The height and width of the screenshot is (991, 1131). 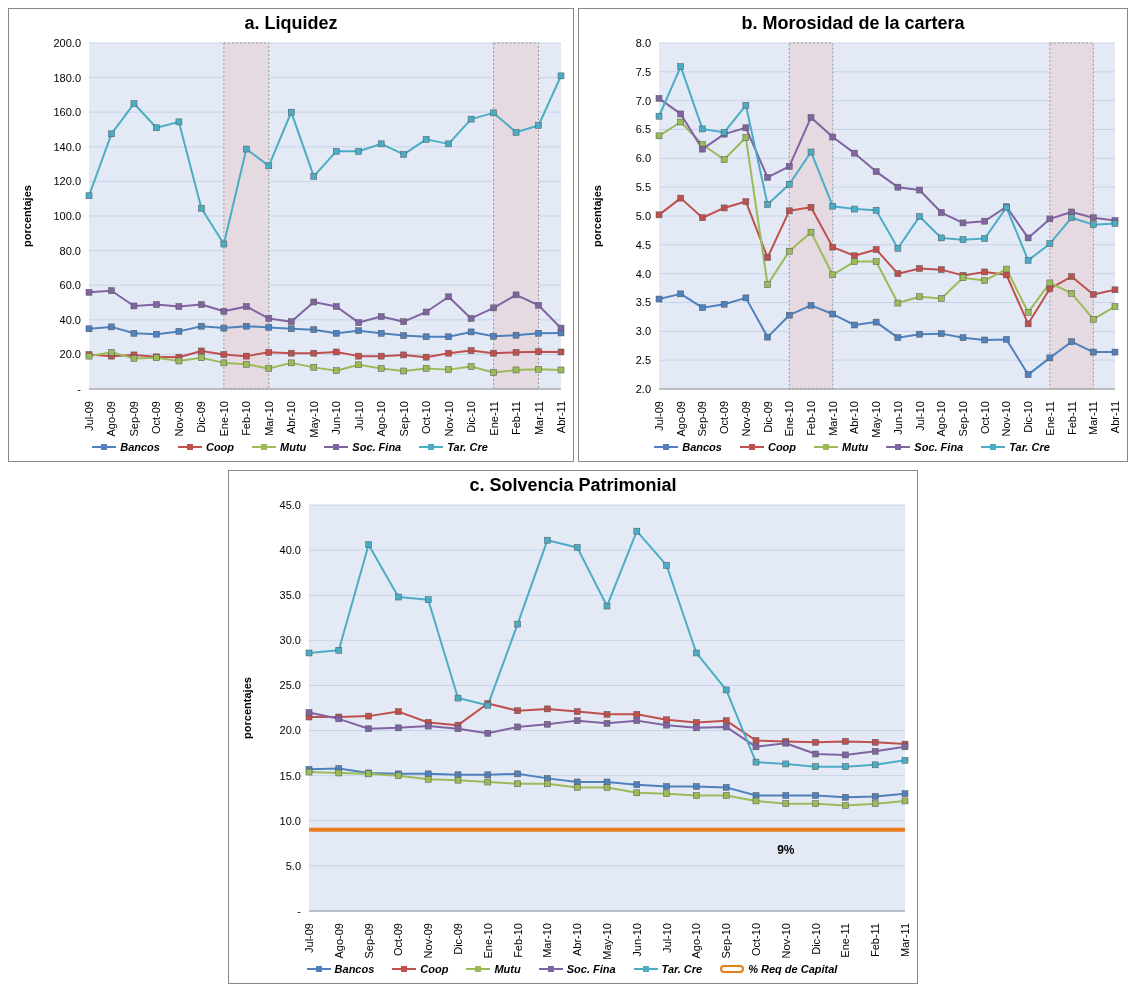 What do you see at coordinates (290, 595) in the screenshot?
I see `y-tick-label: 35.0` at bounding box center [290, 595].